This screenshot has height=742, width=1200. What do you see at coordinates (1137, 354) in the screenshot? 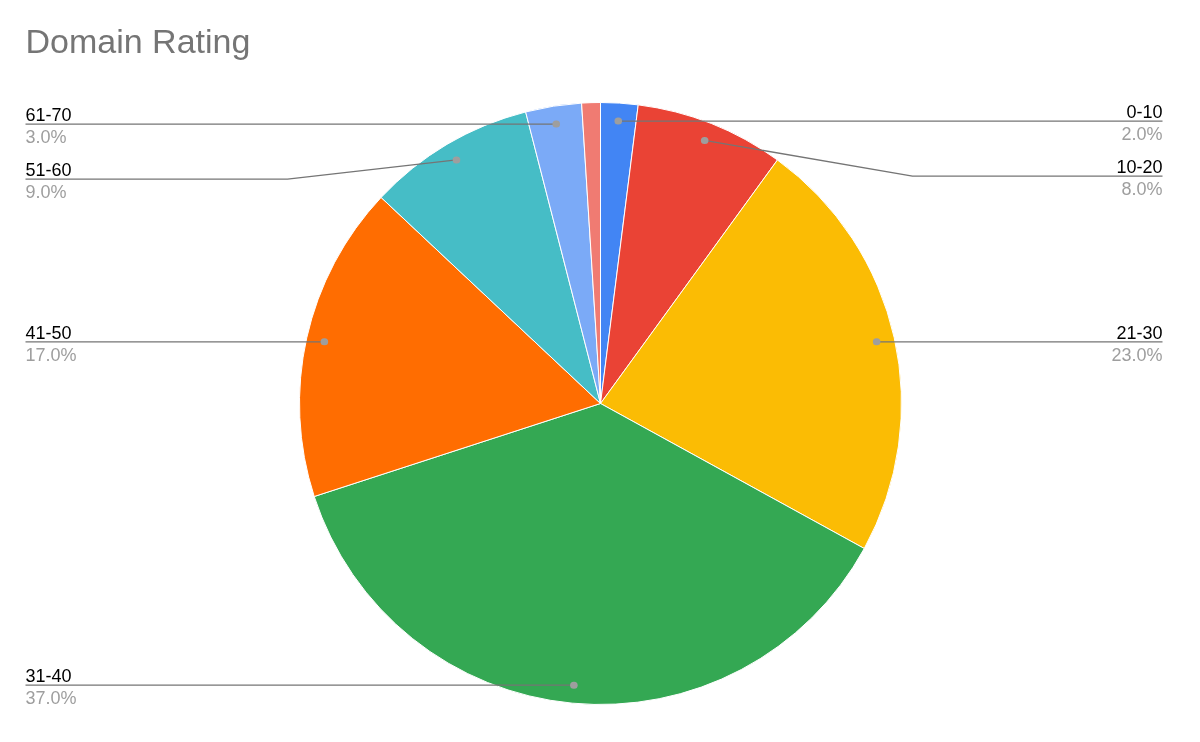
I see `data-label: 23.0%` at bounding box center [1137, 354].